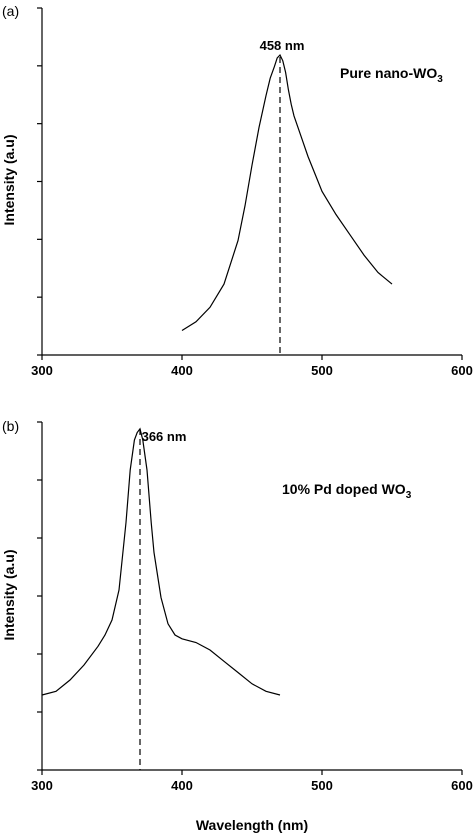 The width and height of the screenshot is (474, 837). What do you see at coordinates (39, 181) in the screenshot?
I see `y-ticks-a` at bounding box center [39, 181].